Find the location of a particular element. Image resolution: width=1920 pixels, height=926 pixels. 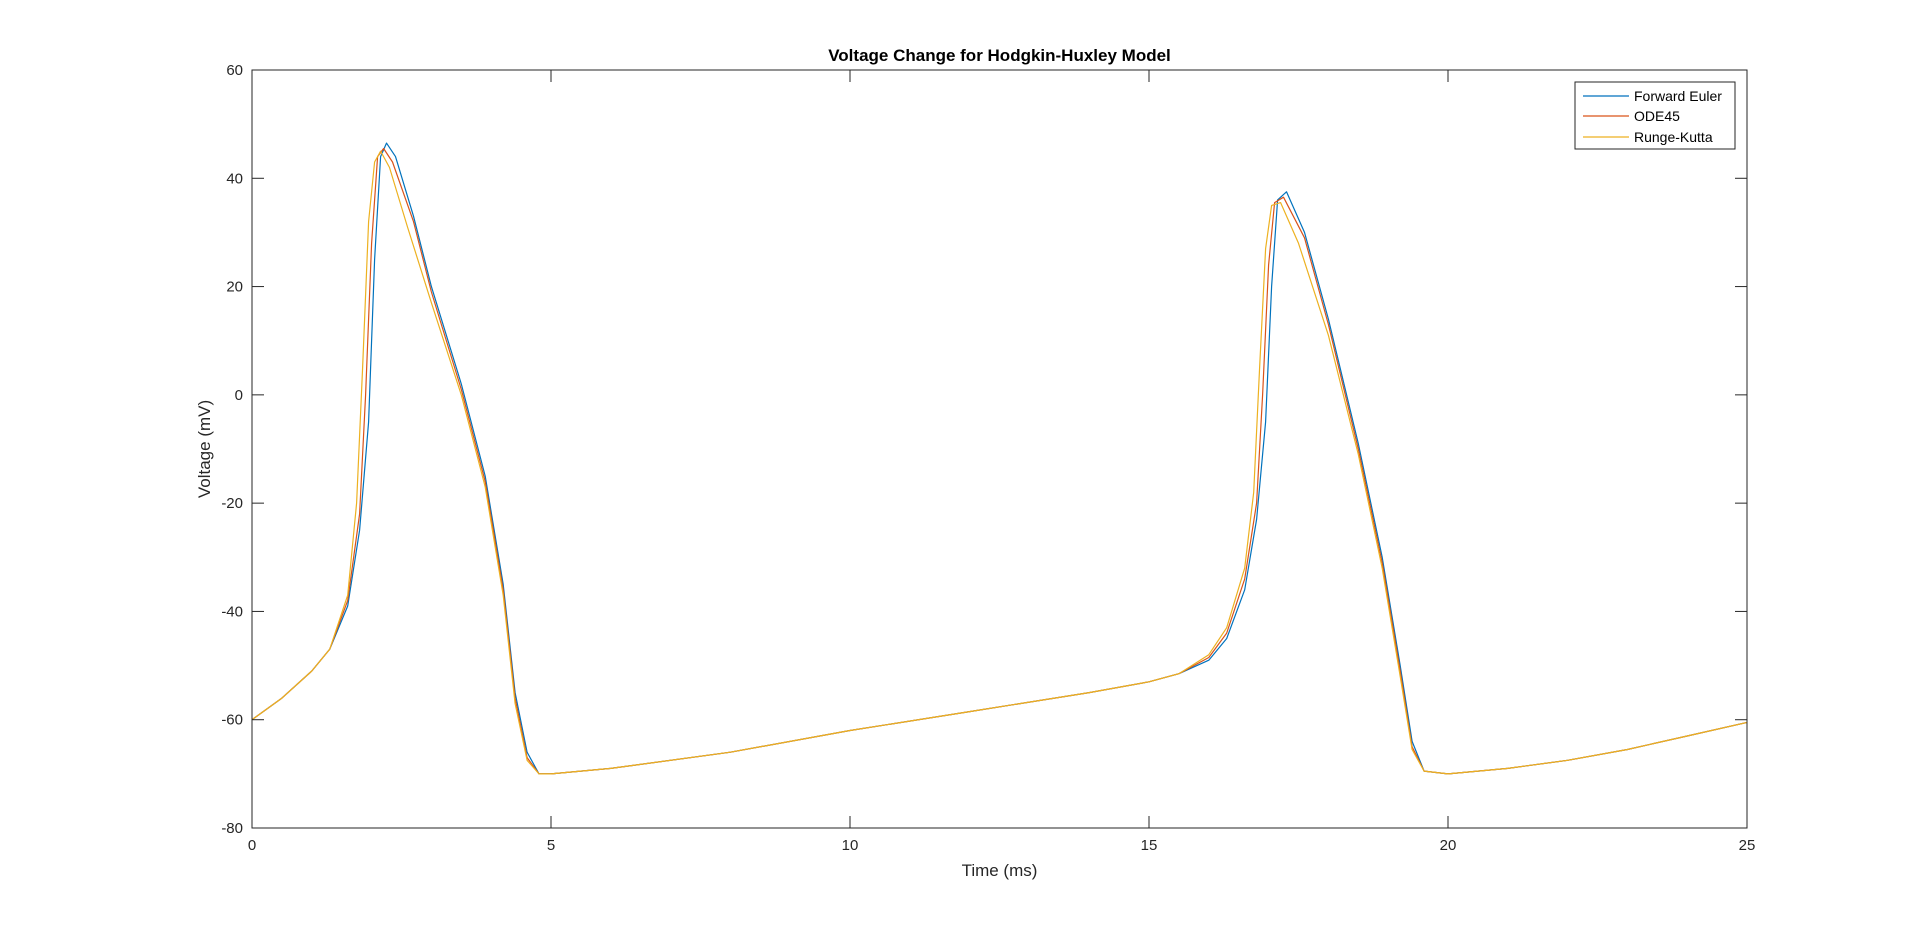

y-tick-label: -20 is located at coordinates (232, 503).